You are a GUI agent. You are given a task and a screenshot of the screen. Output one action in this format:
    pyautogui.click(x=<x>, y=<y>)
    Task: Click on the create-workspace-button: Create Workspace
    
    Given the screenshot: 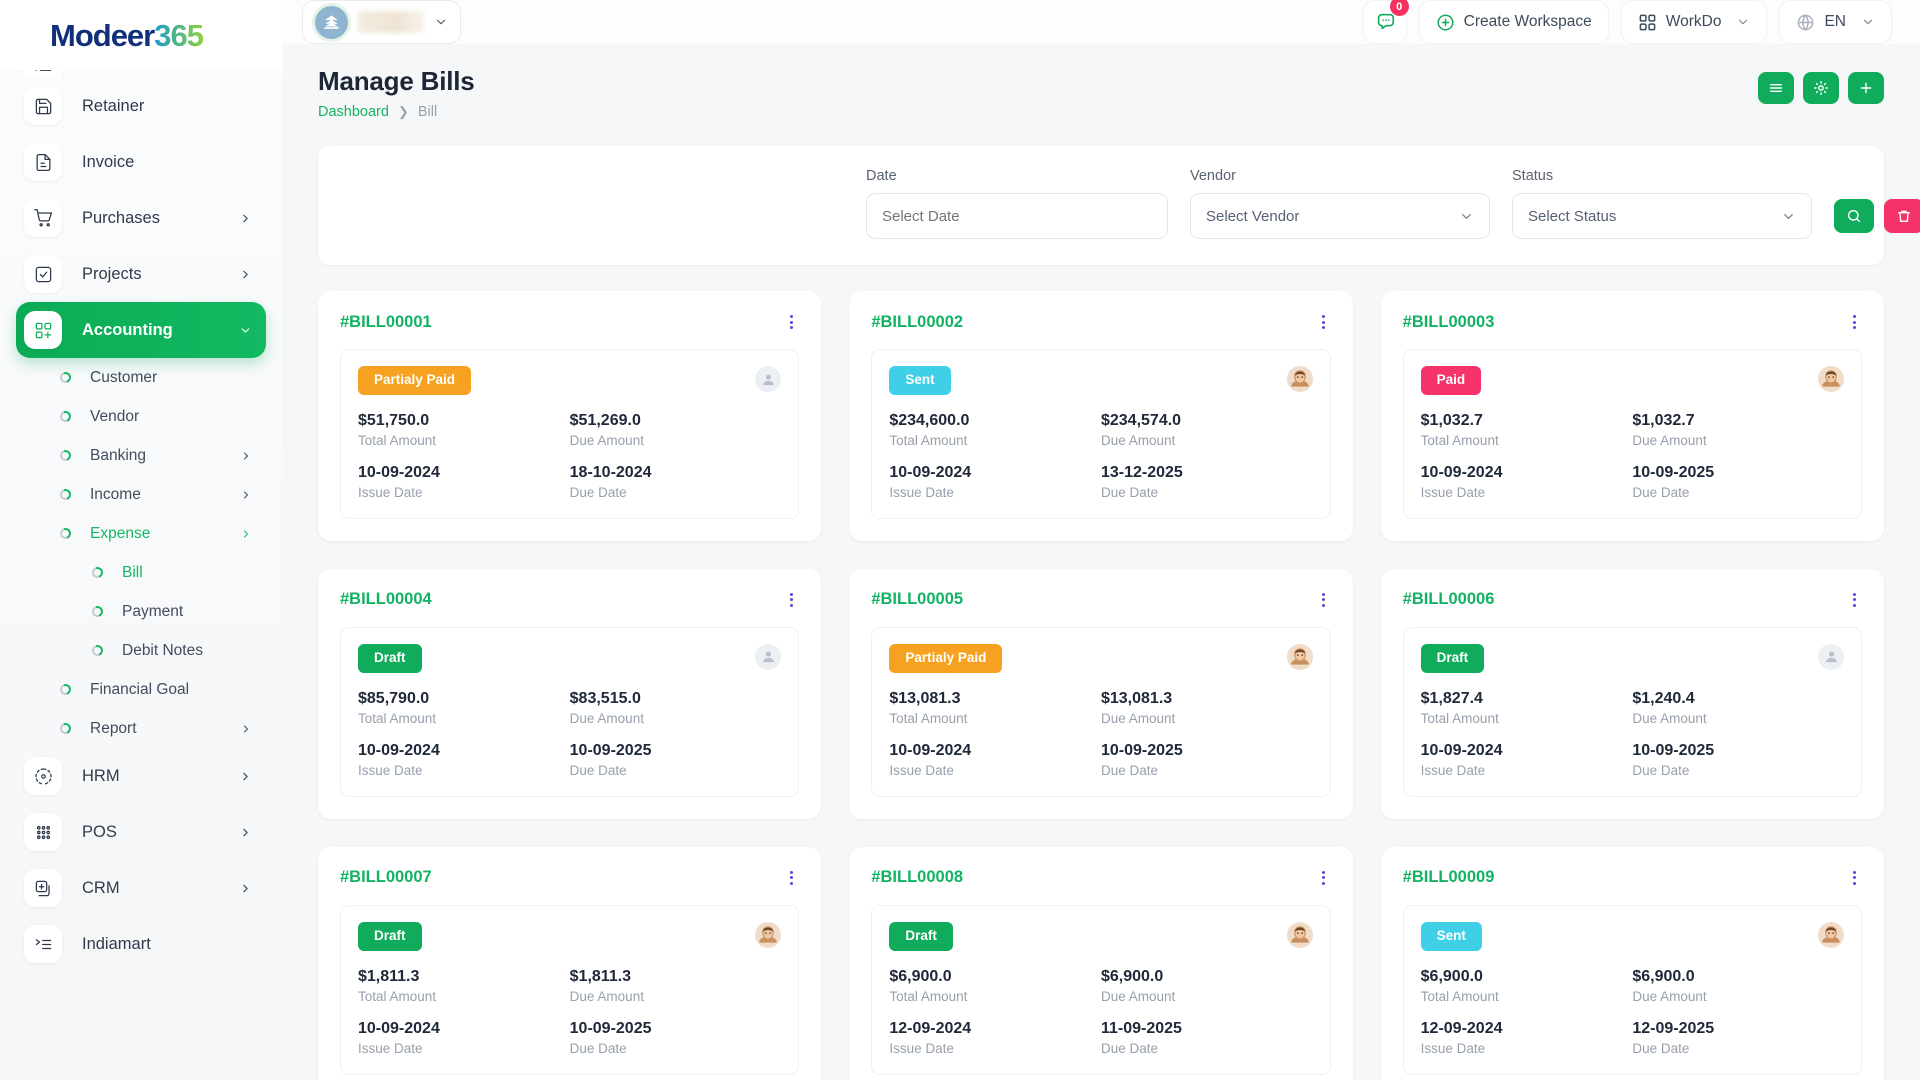 What is the action you would take?
    pyautogui.click(x=1513, y=22)
    